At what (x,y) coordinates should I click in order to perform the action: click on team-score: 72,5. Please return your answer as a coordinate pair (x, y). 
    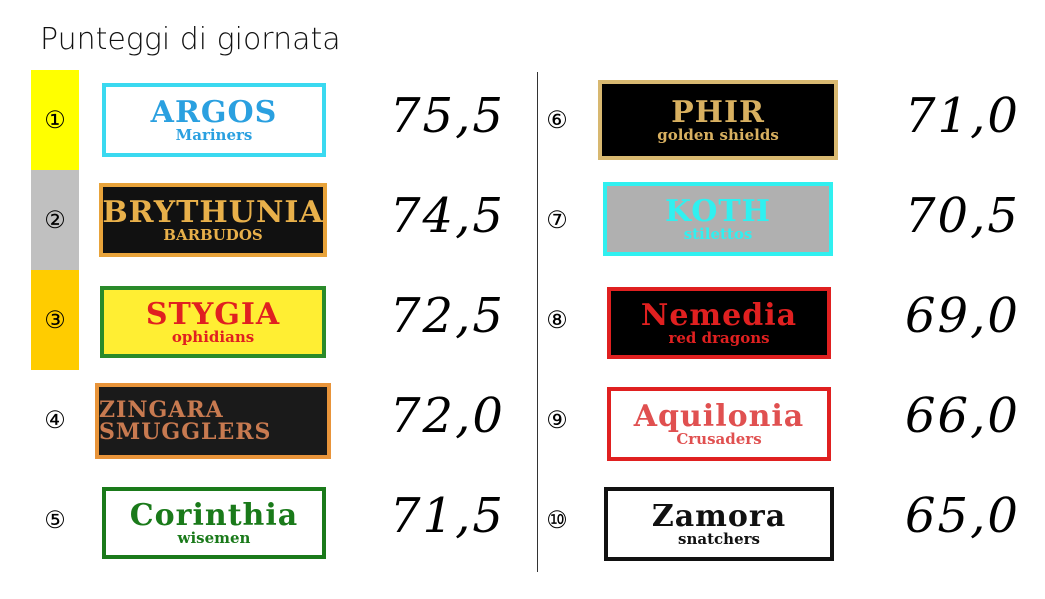
    Looking at the image, I should click on (447, 316).